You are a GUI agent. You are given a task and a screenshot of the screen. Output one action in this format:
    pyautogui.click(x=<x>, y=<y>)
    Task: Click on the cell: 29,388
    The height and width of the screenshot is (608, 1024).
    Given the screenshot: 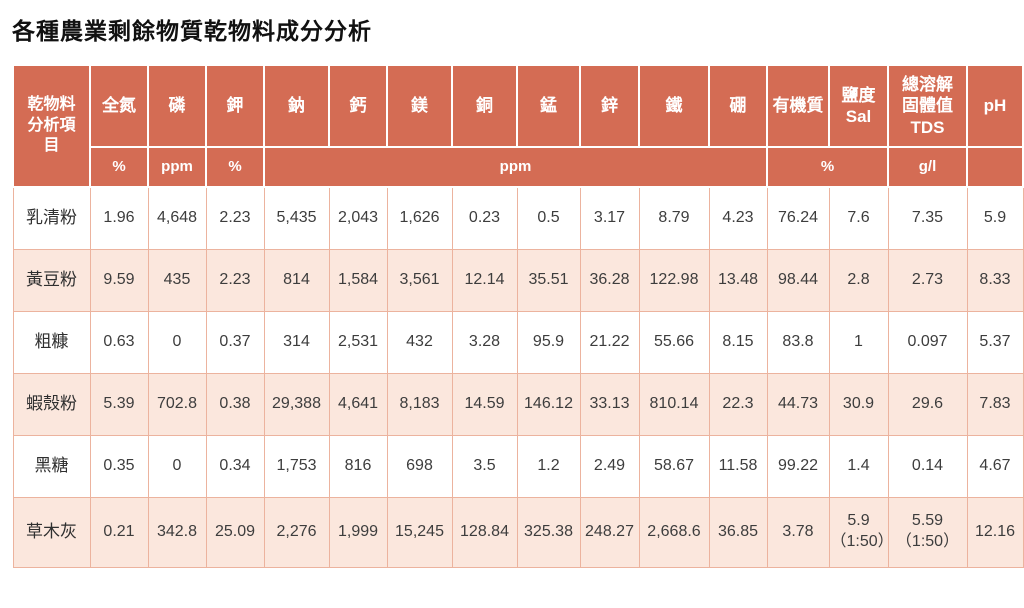 What is the action you would take?
    pyautogui.click(x=296, y=404)
    